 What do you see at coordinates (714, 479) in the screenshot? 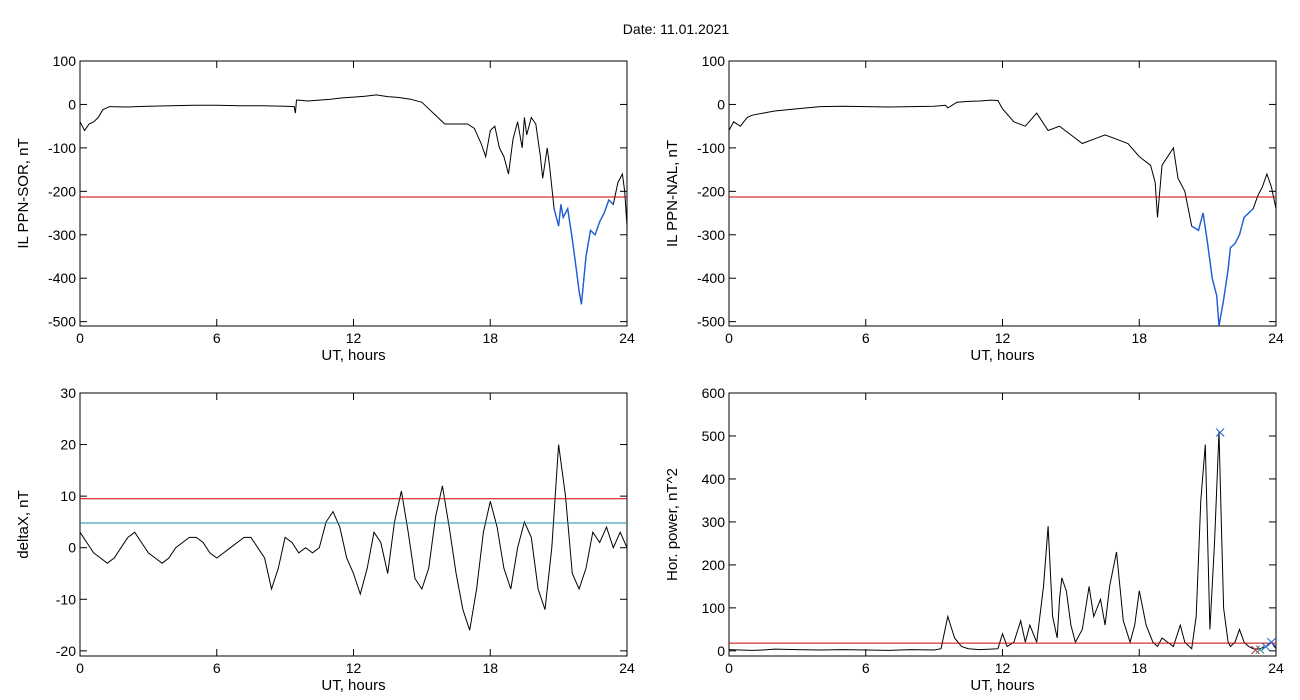
I see `y-tick-label: 400` at bounding box center [714, 479].